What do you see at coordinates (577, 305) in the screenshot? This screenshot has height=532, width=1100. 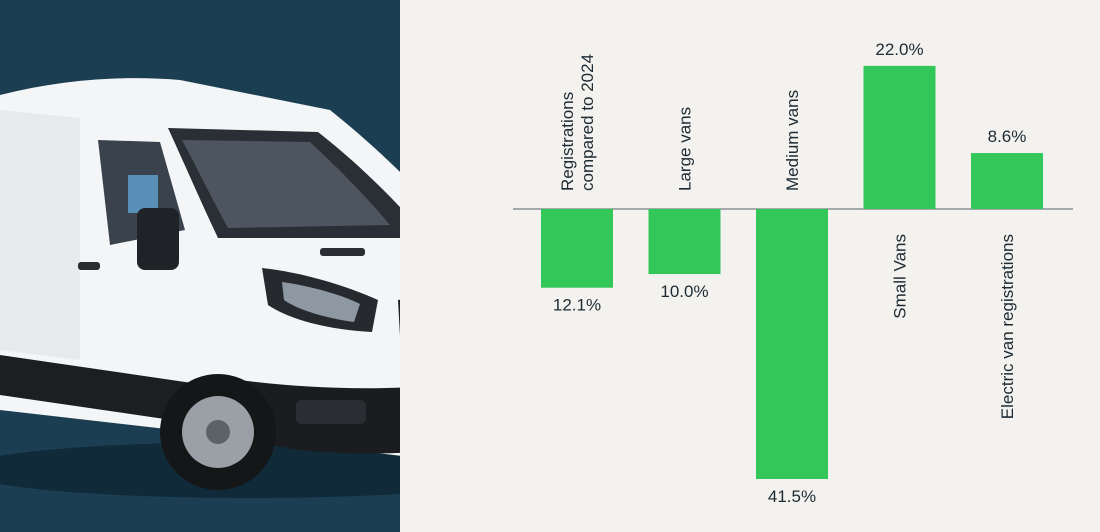 I see `data-label: 12.1%` at bounding box center [577, 305].